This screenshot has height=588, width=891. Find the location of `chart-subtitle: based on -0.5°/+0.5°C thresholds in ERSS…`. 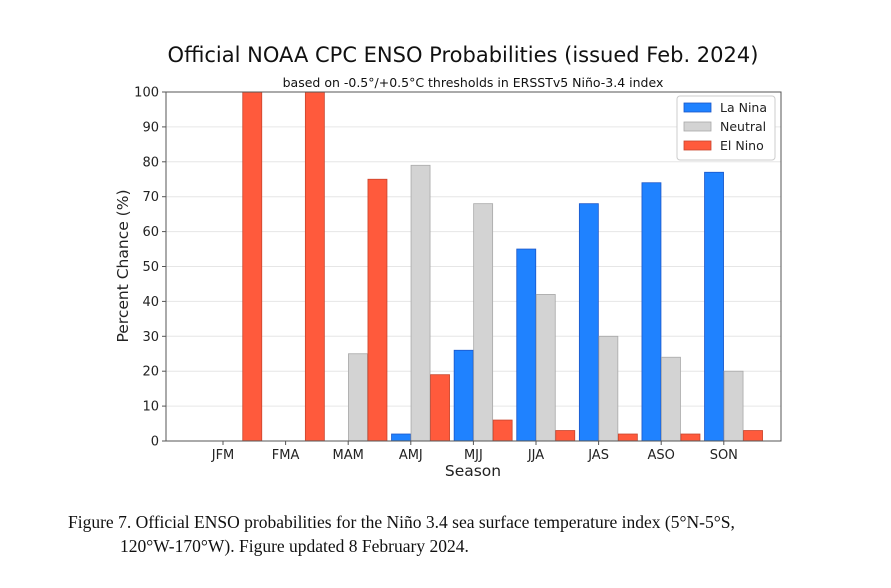

chart-subtitle: based on -0.5°/+0.5°C thresholds in ERSS… is located at coordinates (473, 82).